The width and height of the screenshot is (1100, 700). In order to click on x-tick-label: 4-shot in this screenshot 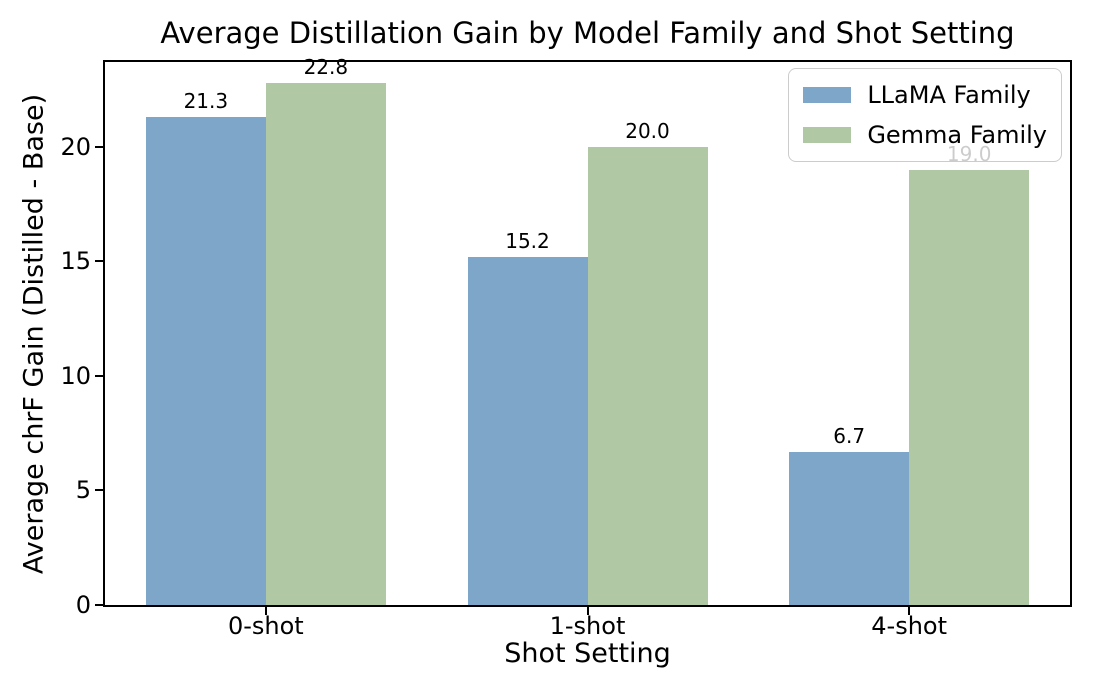, I will do `click(909, 626)`.